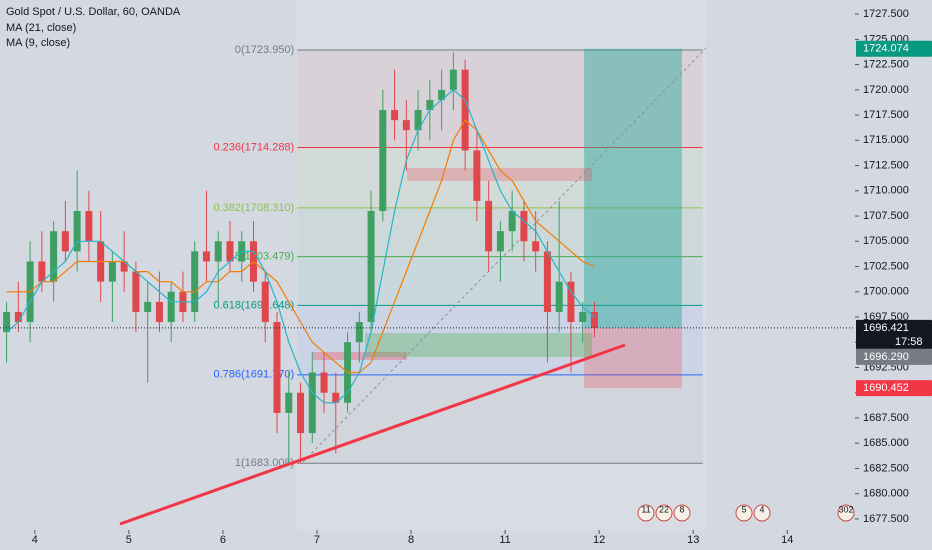  Describe the element at coordinates (599, 540) in the screenshot. I see `x-tick-label: 12` at that location.